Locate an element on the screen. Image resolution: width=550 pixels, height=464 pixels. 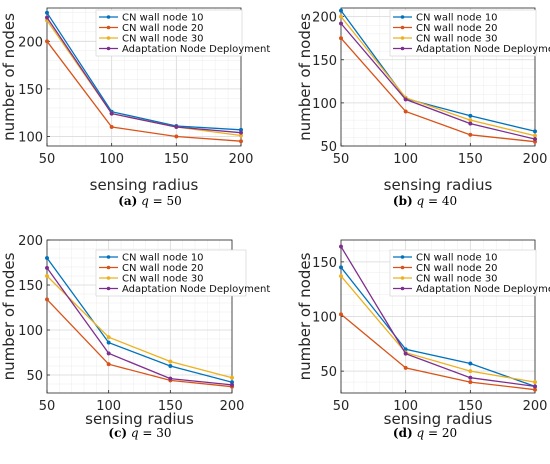
caption-tag: (b) is located at coordinates (403, 201).